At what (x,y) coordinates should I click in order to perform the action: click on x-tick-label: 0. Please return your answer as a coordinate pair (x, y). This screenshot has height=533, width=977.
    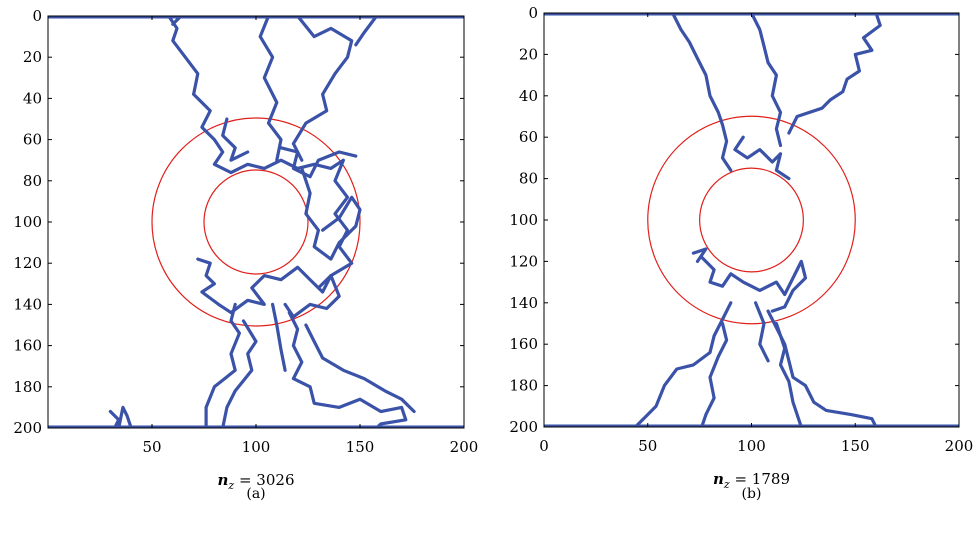
    Looking at the image, I should click on (544, 446).